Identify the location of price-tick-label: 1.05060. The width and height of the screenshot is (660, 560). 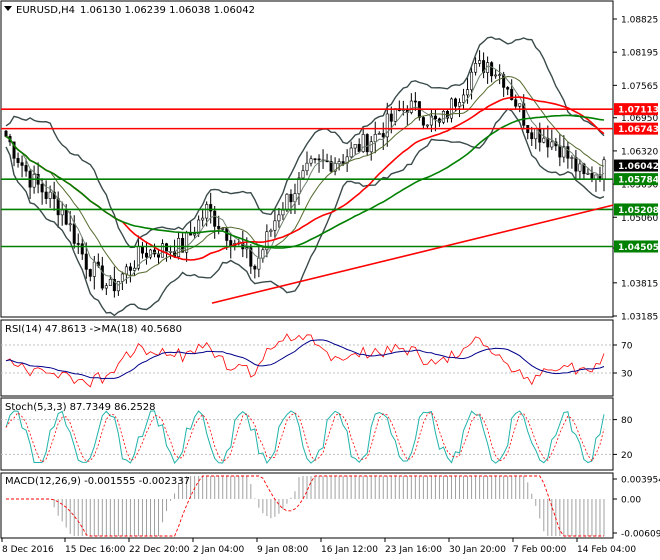
(639, 219).